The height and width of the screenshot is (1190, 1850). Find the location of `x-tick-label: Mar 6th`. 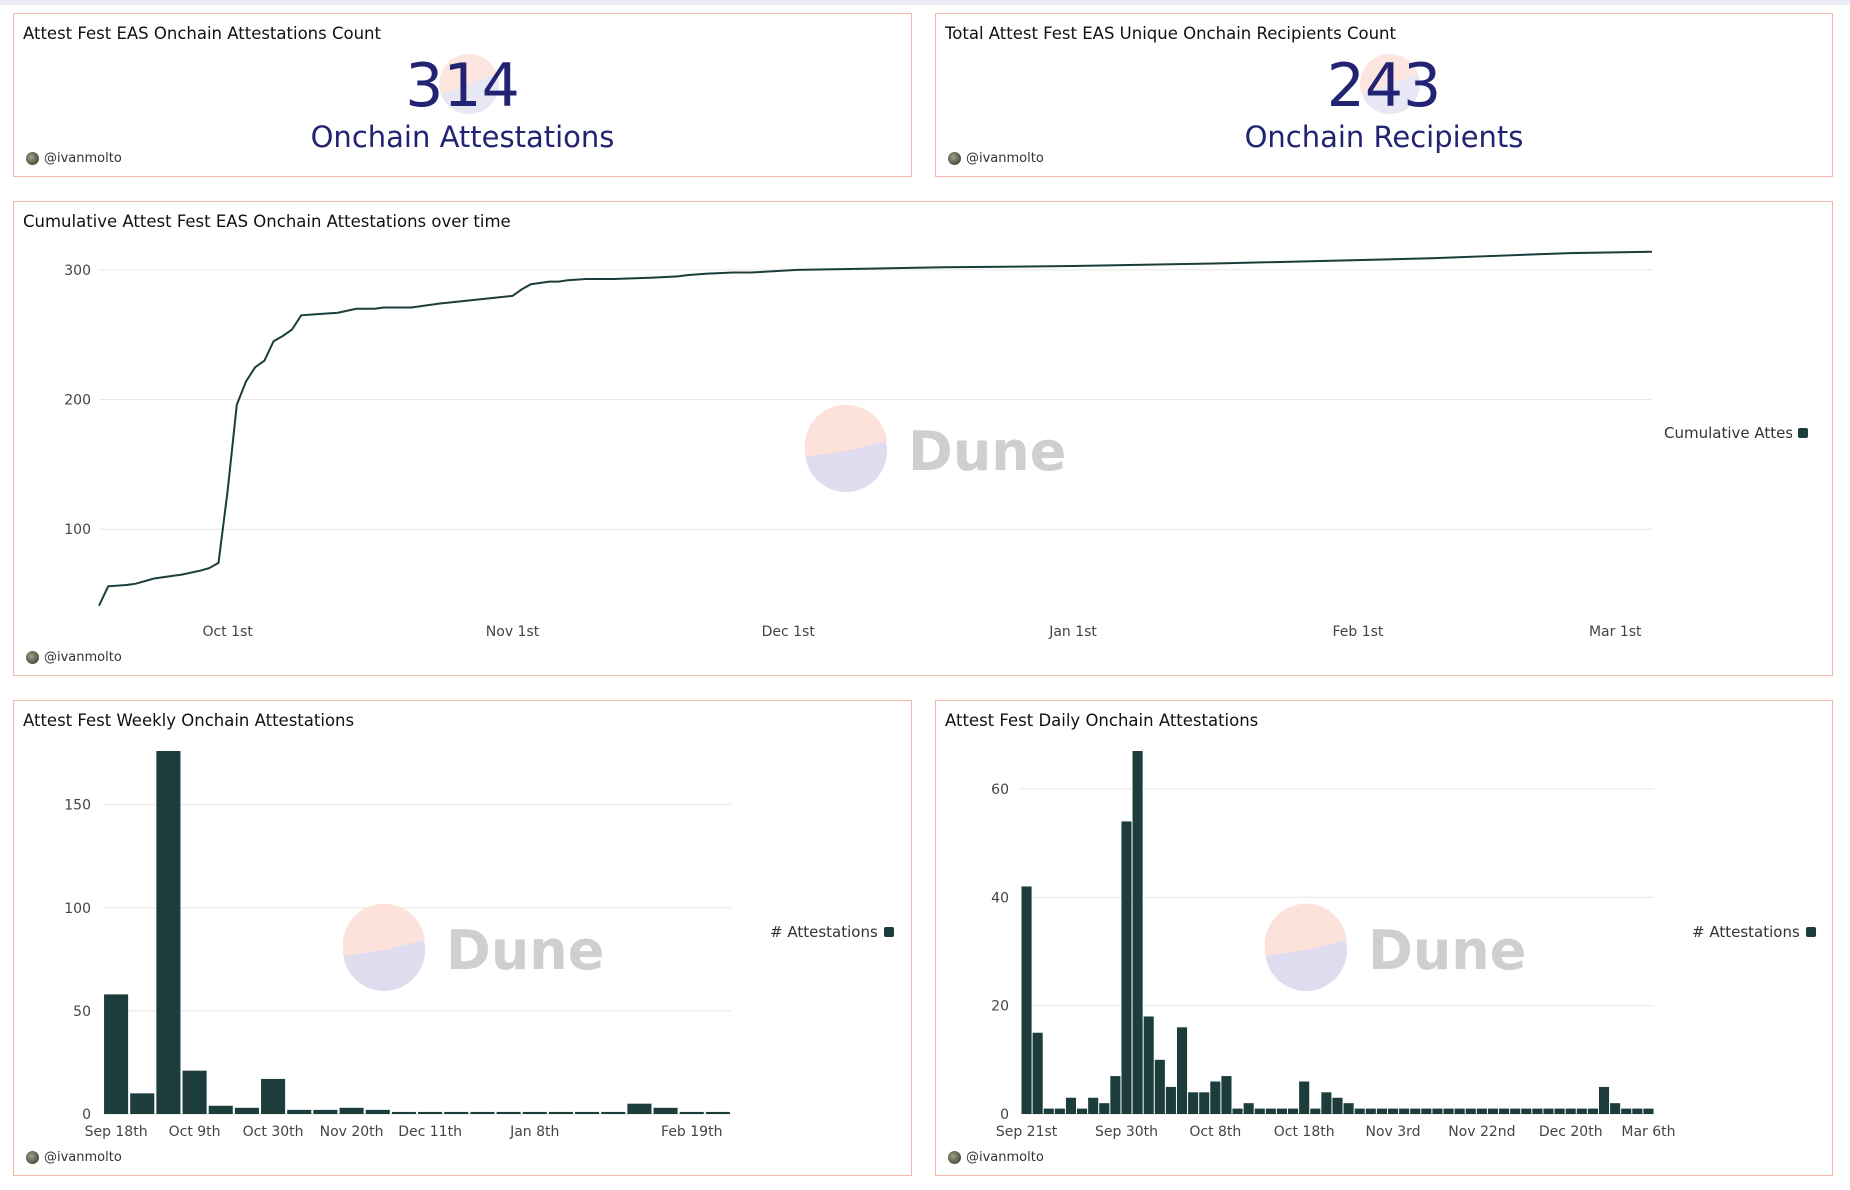

x-tick-label: Mar 6th is located at coordinates (1648, 1132).